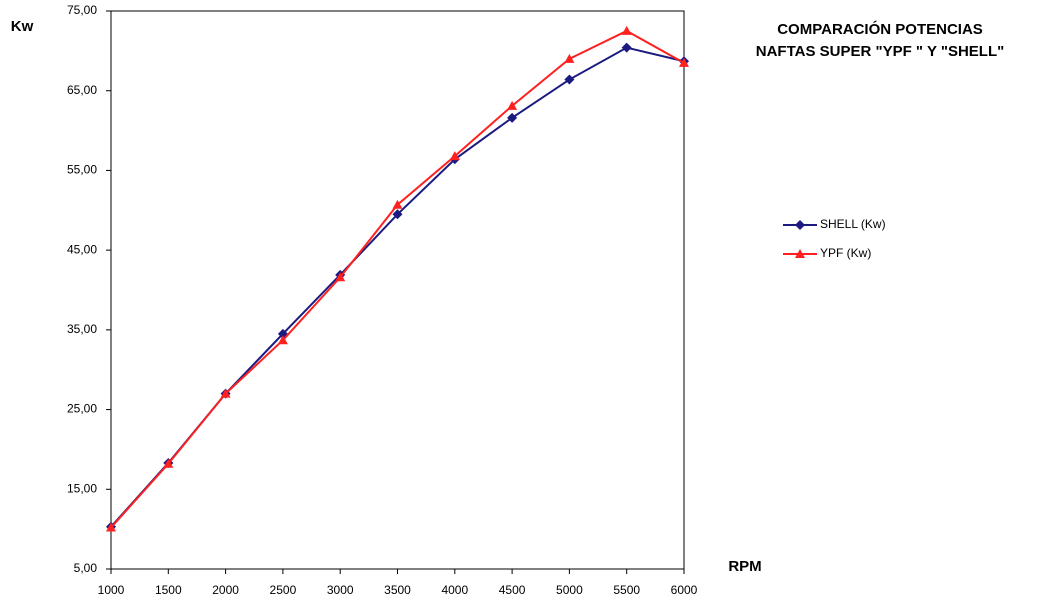  What do you see at coordinates (880, 51) in the screenshot?
I see `chart-title-line: NAFTAS SUPER "YPF " Y "SHELL"` at bounding box center [880, 51].